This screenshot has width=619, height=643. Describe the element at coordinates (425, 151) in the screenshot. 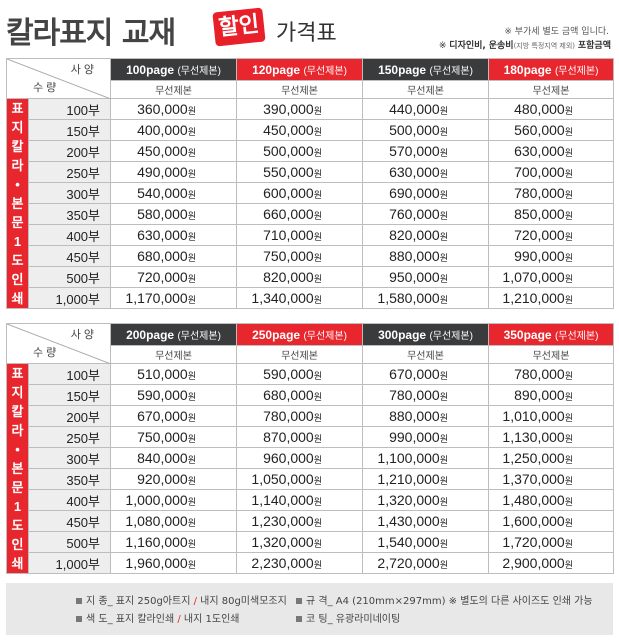

I see `price-cell: 570,000원` at that location.